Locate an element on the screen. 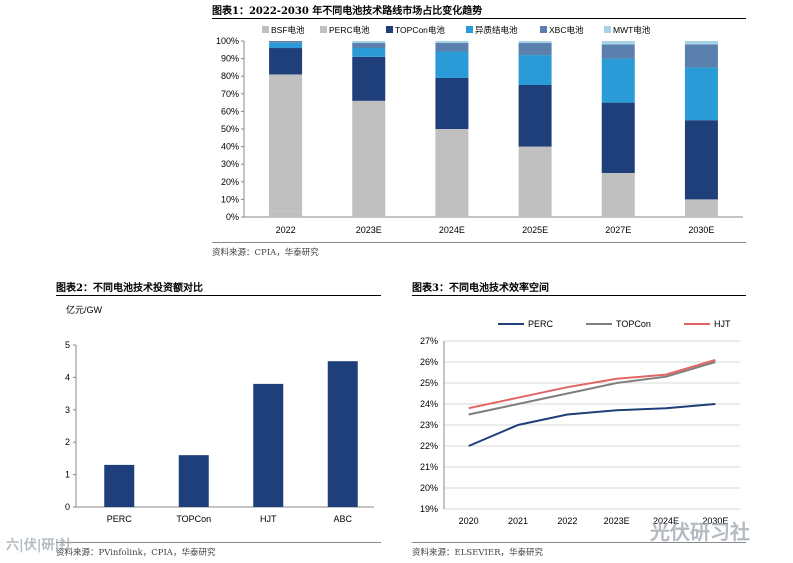 This screenshot has height=563, width=793. y-tick-label: 0 is located at coordinates (67, 507).